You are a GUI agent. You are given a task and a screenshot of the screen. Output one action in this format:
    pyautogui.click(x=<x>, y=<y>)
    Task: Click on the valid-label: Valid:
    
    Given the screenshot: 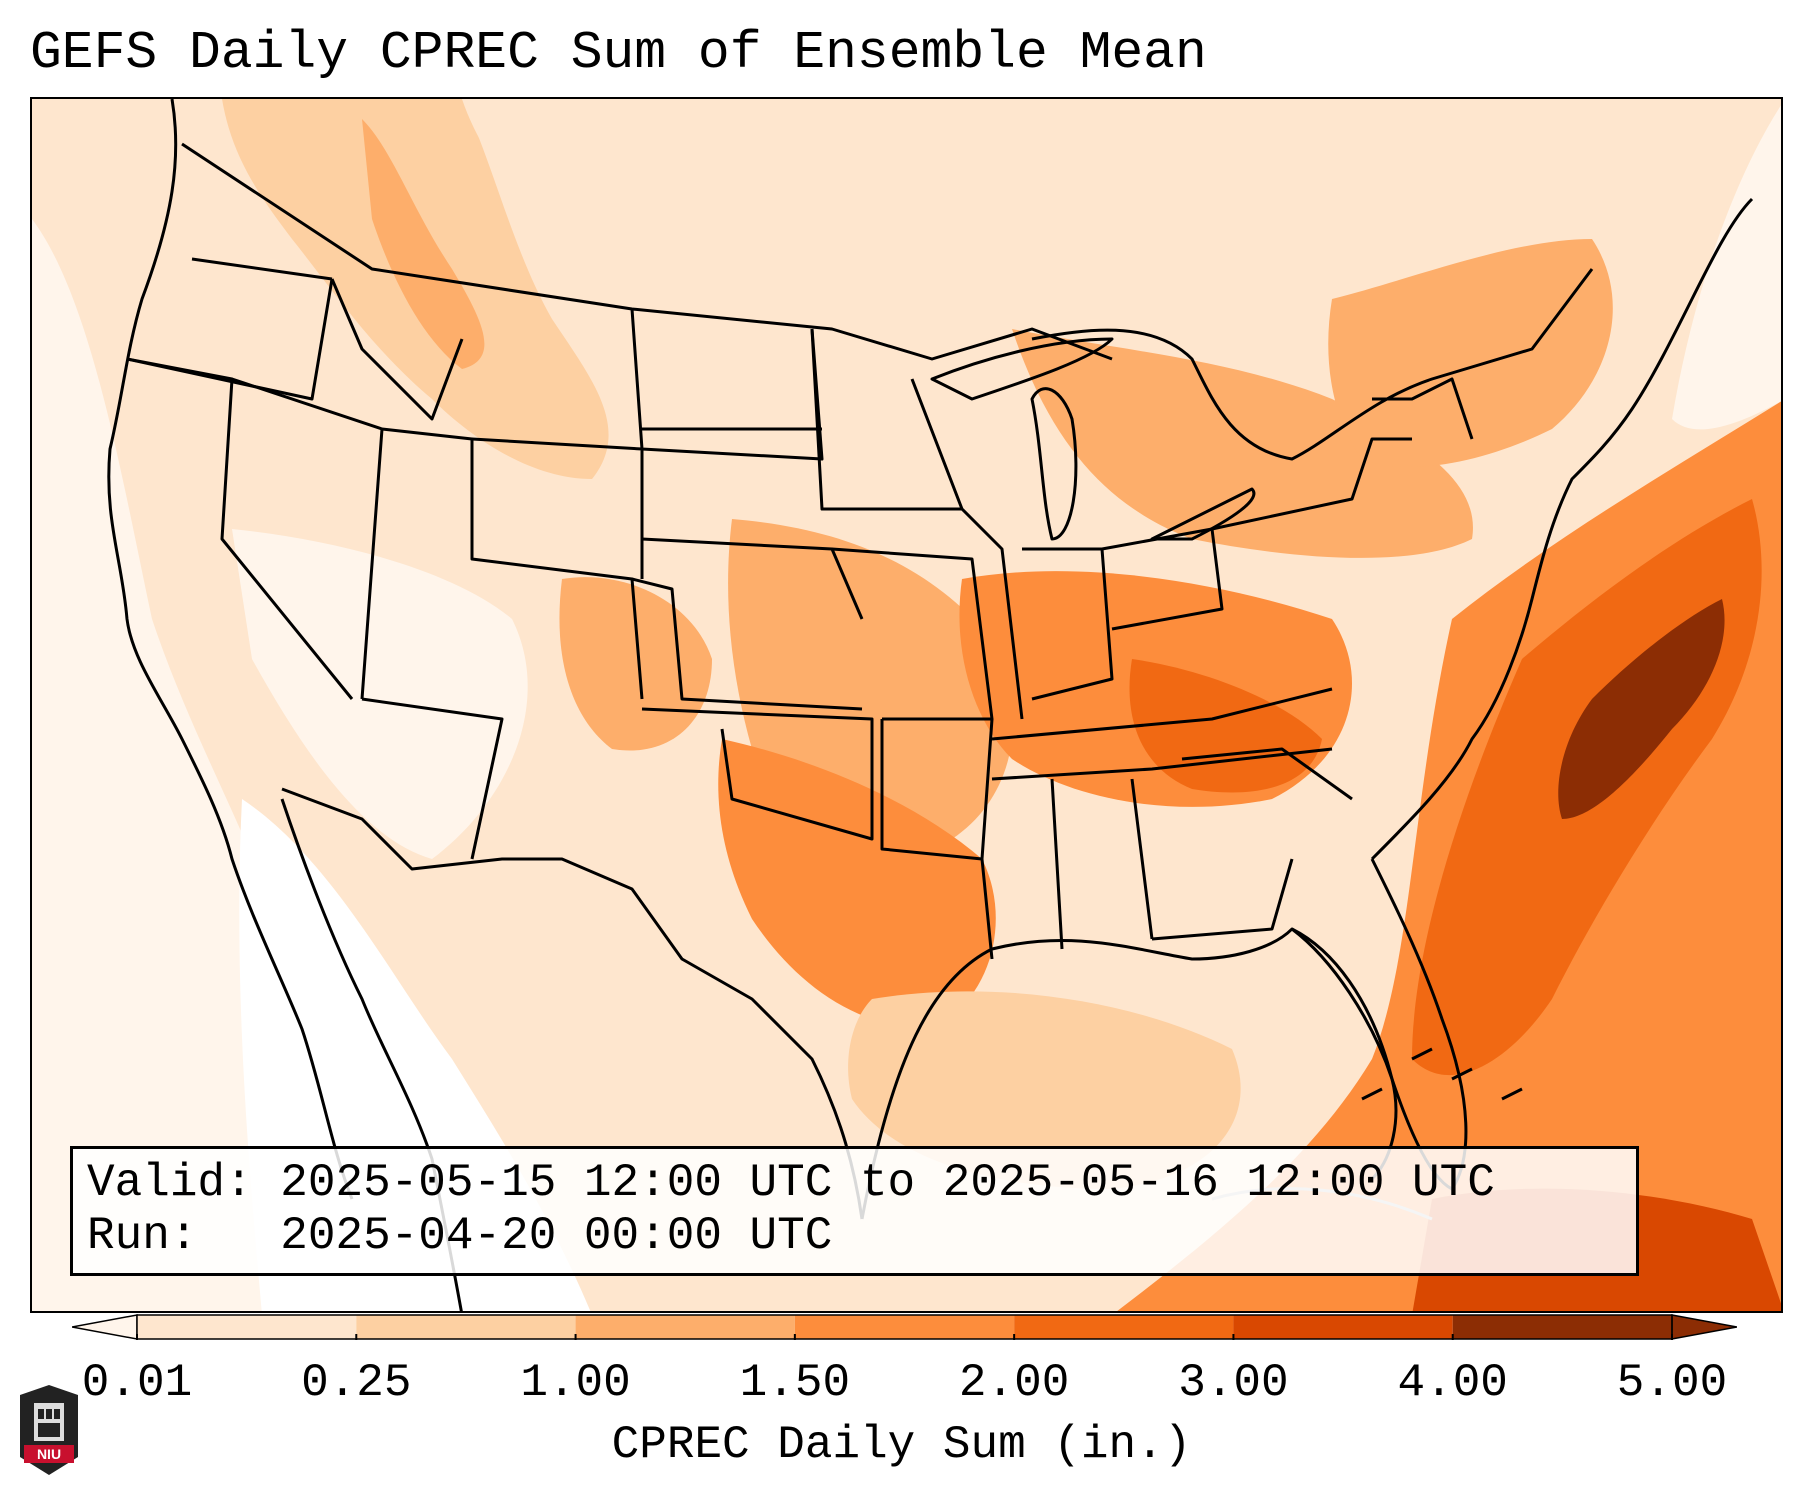 What is the action you would take?
    pyautogui.click(x=170, y=1183)
    